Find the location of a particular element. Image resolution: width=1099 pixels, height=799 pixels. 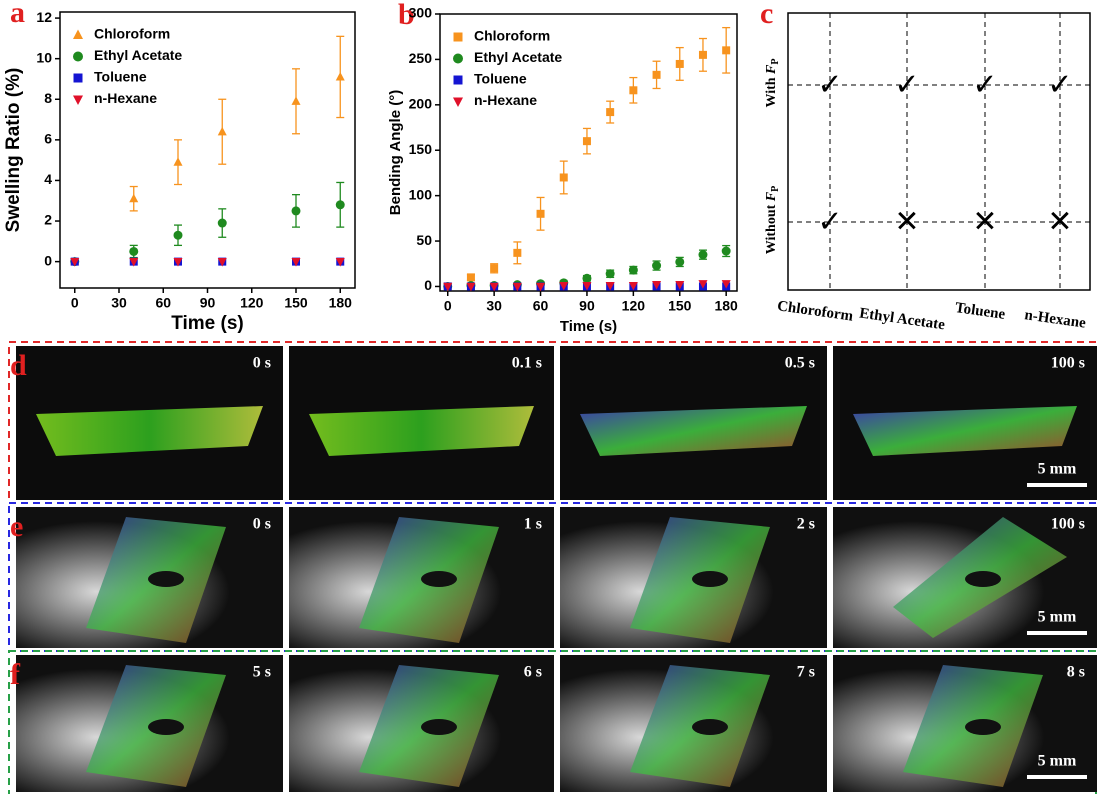

x-tick-label: 30 is located at coordinates (494, 306).